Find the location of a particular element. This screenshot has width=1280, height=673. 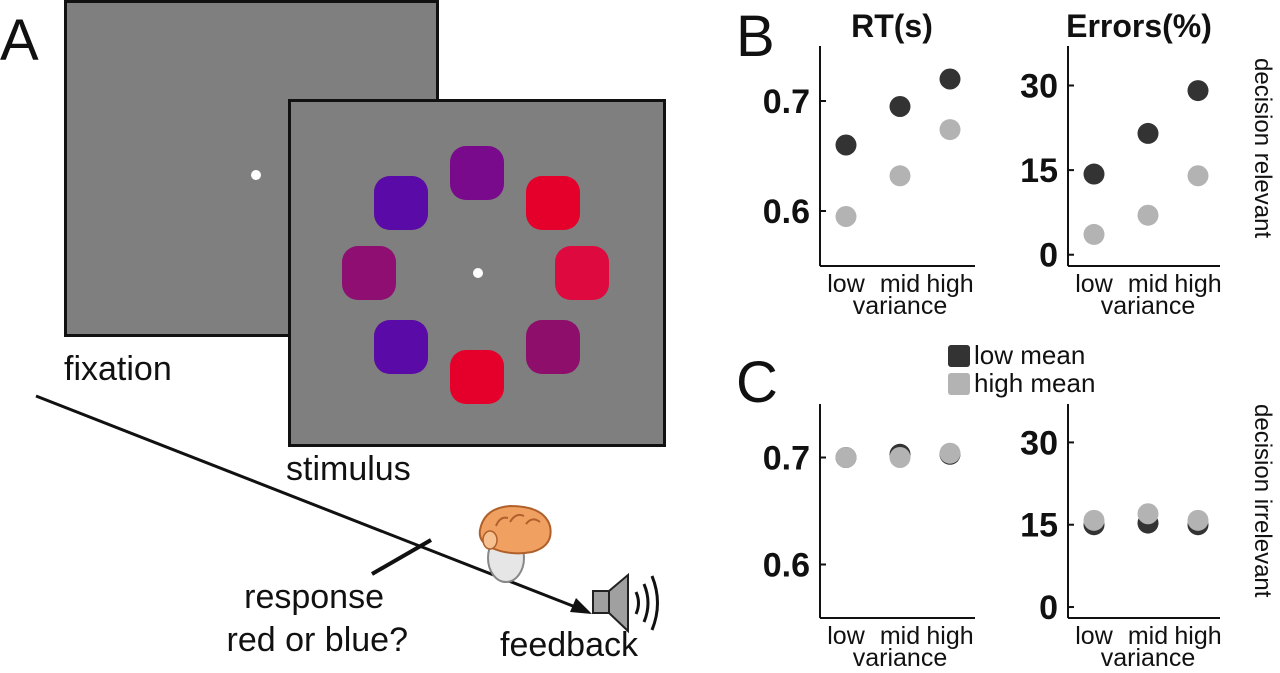

panel-letter-c: C is located at coordinates (757, 382).